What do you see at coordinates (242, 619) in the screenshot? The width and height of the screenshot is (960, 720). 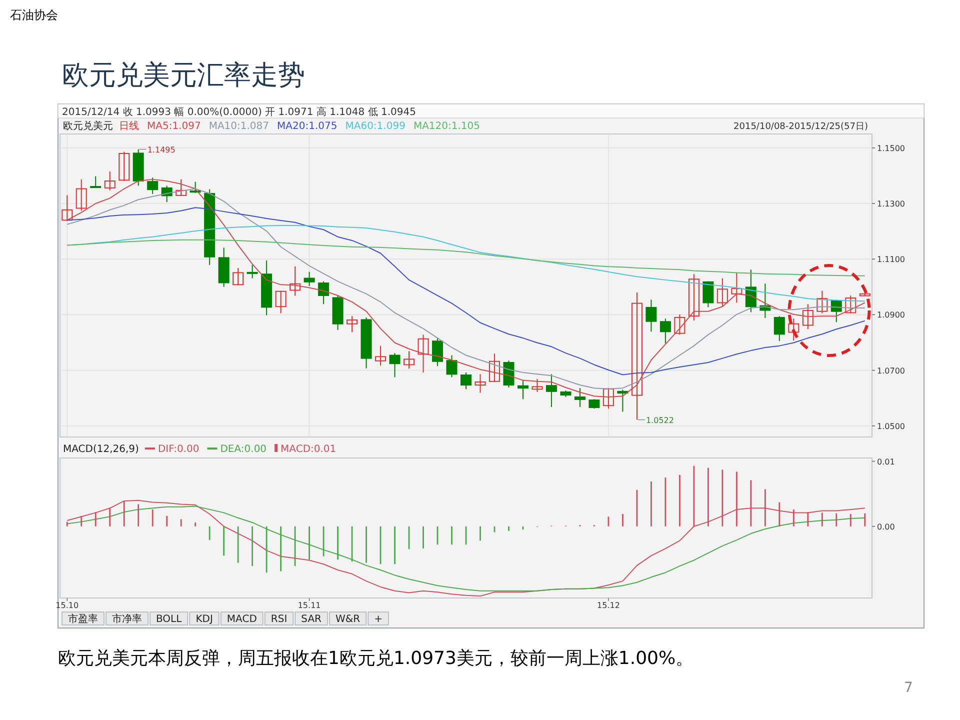 I see `text: MACD` at bounding box center [242, 619].